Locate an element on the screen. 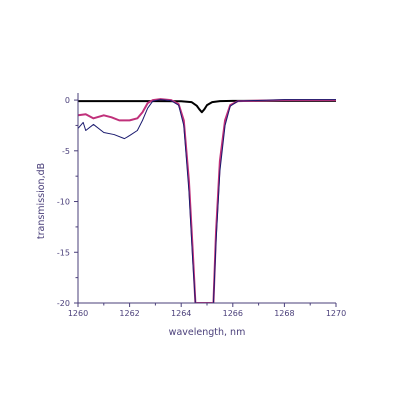 This screenshot has height=400, width=400. x-tick-label: 1264 is located at coordinates (181, 313).